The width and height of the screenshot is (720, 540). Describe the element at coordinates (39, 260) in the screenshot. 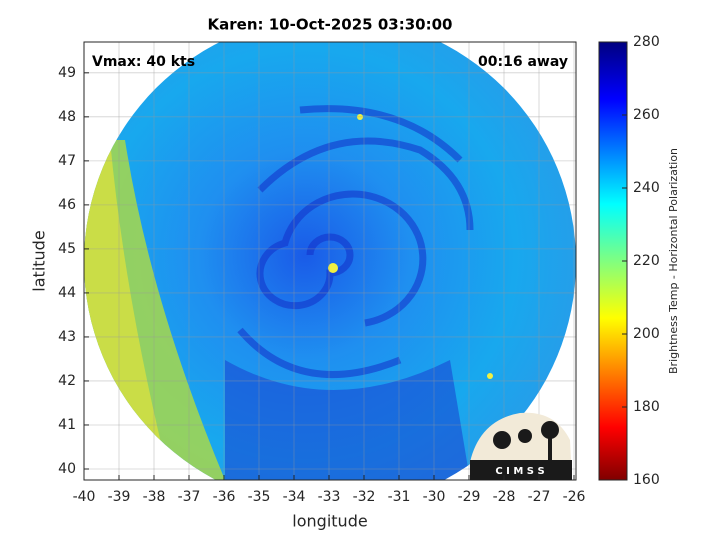

I see `y-axis-label: latitude` at that location.